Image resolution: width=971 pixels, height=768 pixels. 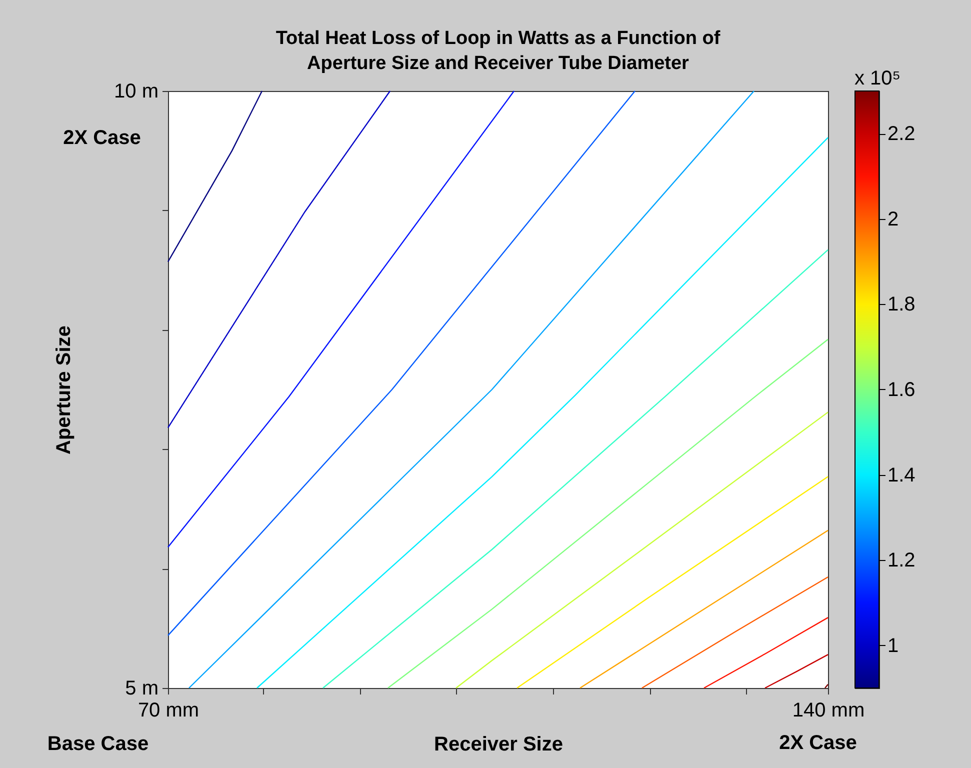 I want to click on color-bar-title: x 10⁵, so click(x=877, y=79).